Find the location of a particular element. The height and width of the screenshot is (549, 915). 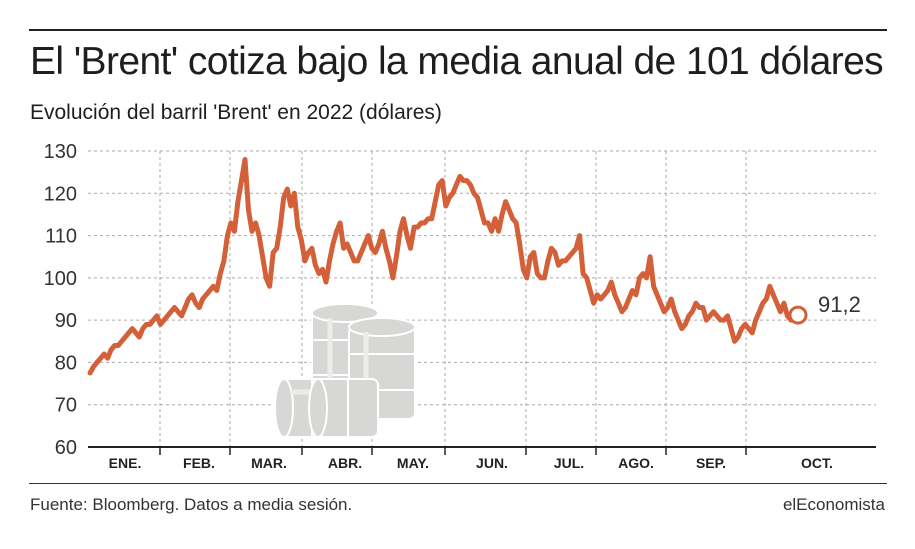

x-tick-label: FEB. is located at coordinates (199, 463).